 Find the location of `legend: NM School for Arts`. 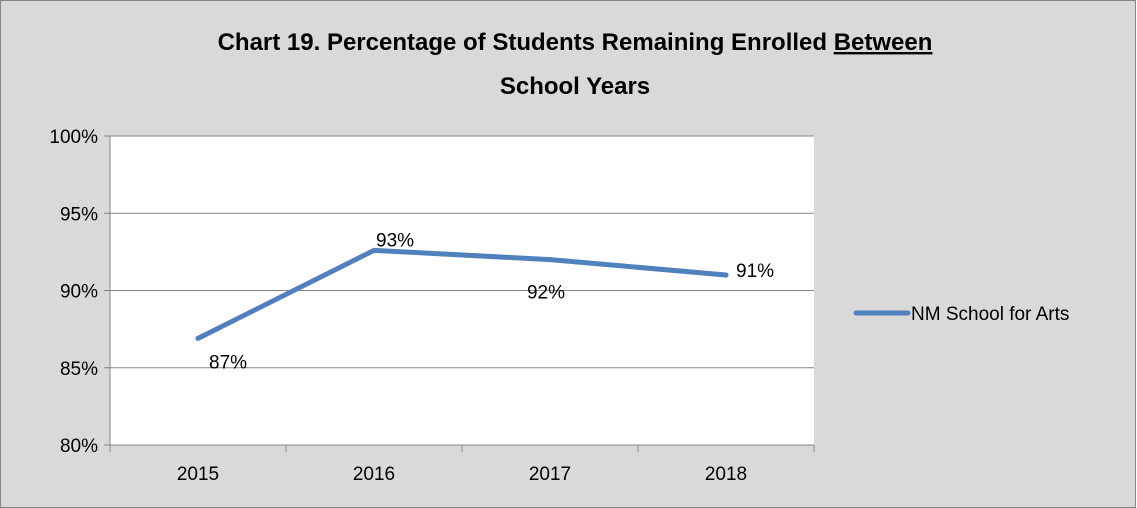

legend: NM School for Arts is located at coordinates (961, 314).